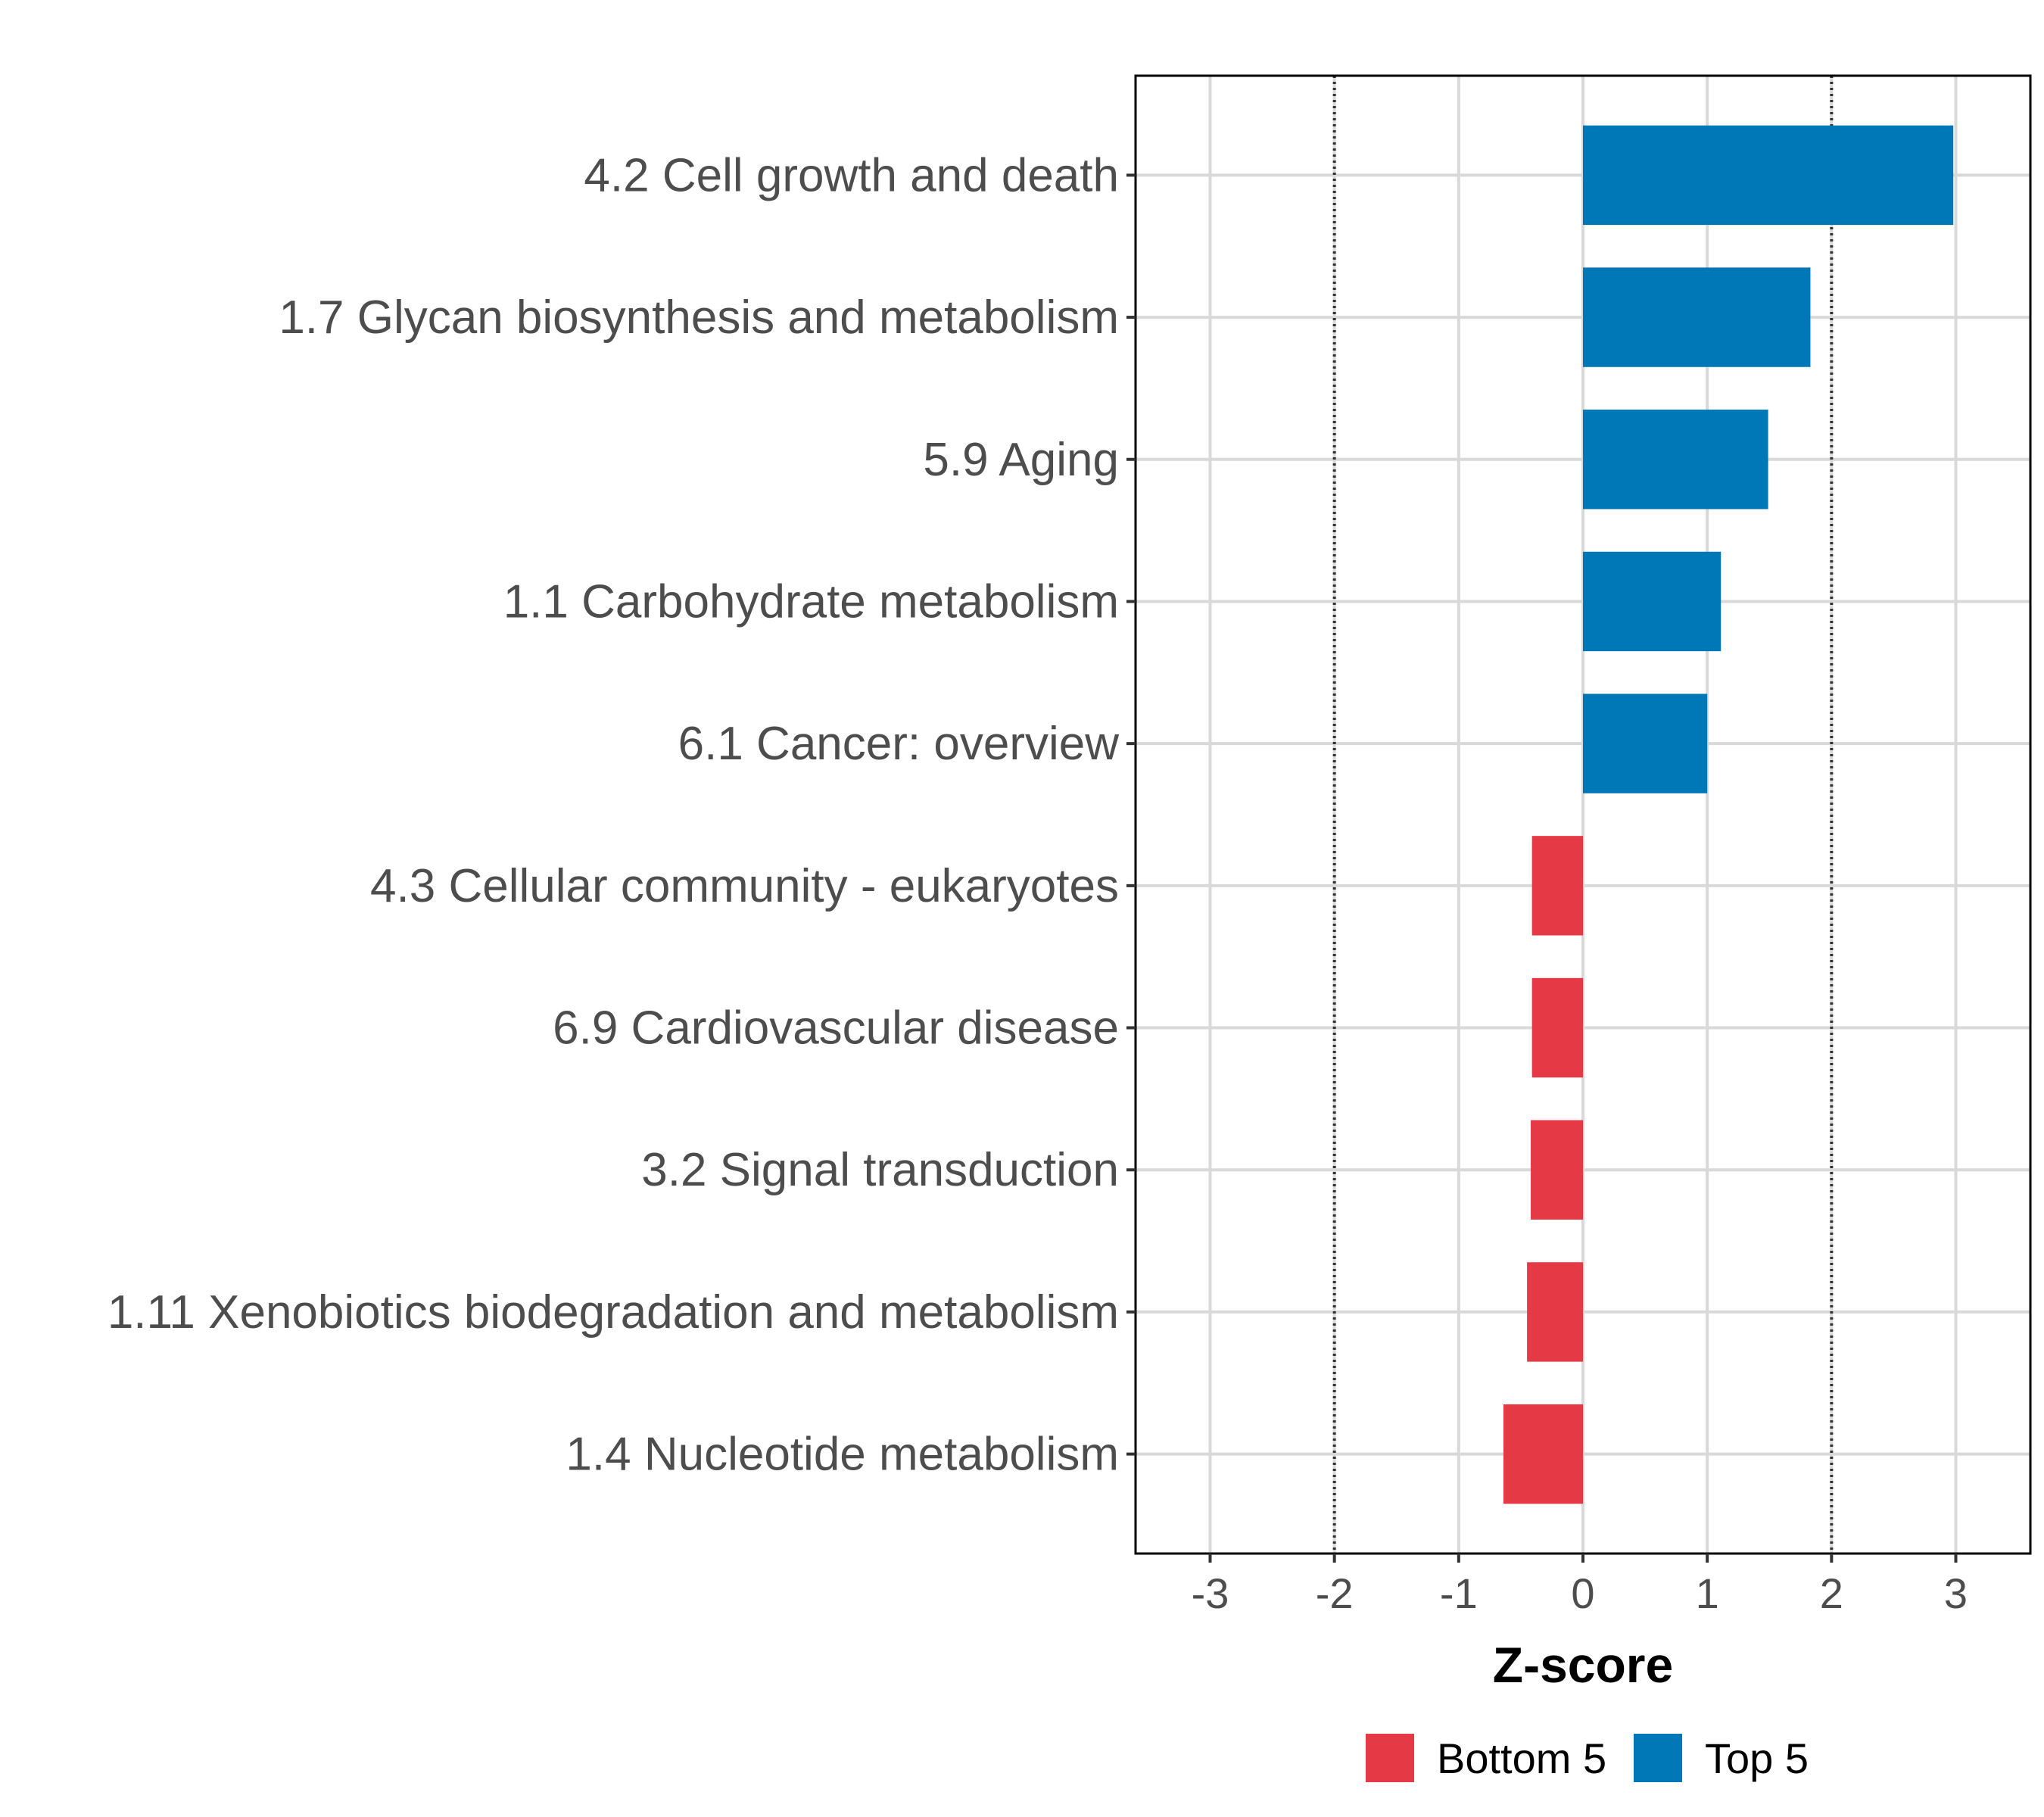 The height and width of the screenshot is (1817, 2044). Describe the element at coordinates (899, 744) in the screenshot. I see `category-label: 6.1 Cancer: overview` at that location.